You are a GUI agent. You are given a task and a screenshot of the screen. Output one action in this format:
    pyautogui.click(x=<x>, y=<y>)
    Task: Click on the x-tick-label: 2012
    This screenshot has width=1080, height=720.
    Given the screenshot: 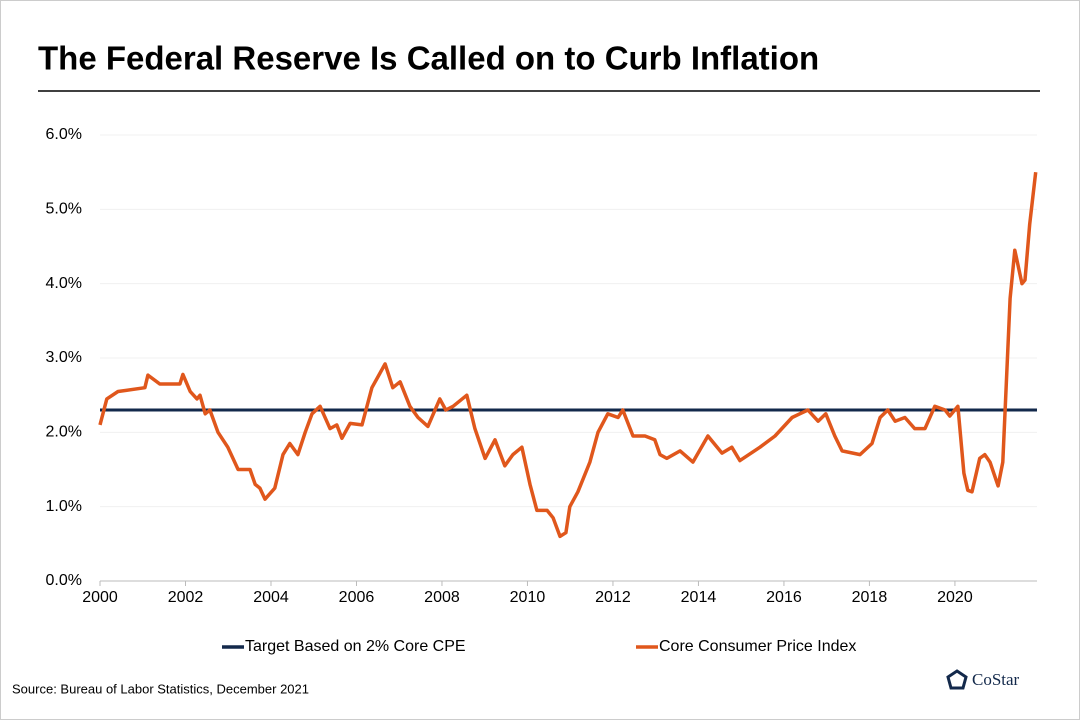 What is the action you would take?
    pyautogui.click(x=613, y=597)
    